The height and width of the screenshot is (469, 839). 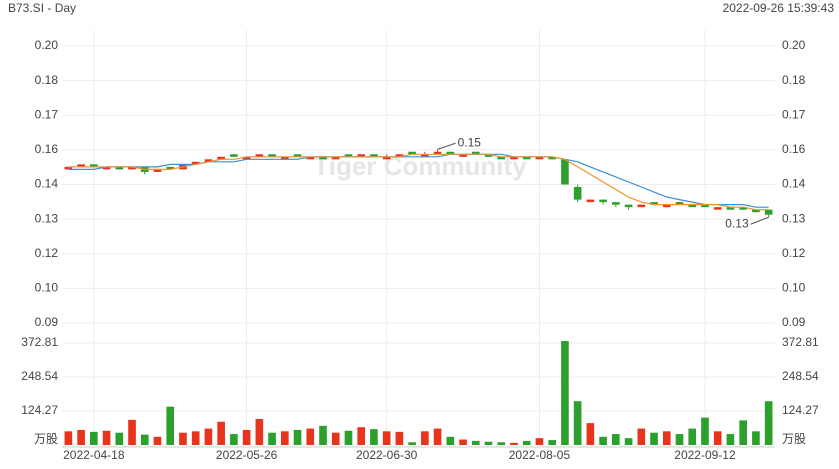 What do you see at coordinates (470, 142) in the screenshot?
I see `annotation: 0.15` at bounding box center [470, 142].